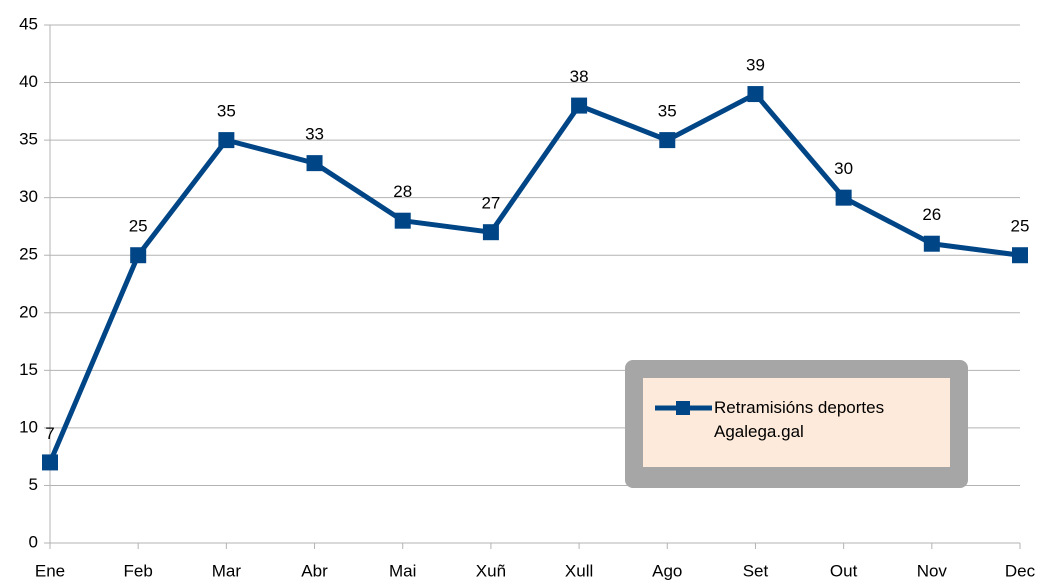 The width and height of the screenshot is (1039, 583). Describe the element at coordinates (314, 570) in the screenshot. I see `x-tick-label: Abr` at that location.